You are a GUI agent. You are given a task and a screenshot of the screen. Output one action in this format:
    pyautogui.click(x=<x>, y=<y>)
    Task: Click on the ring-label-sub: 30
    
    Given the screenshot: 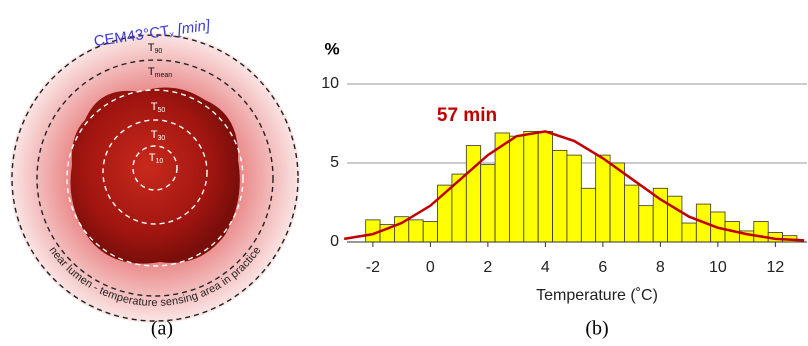 What is the action you would take?
    pyautogui.click(x=161, y=138)
    